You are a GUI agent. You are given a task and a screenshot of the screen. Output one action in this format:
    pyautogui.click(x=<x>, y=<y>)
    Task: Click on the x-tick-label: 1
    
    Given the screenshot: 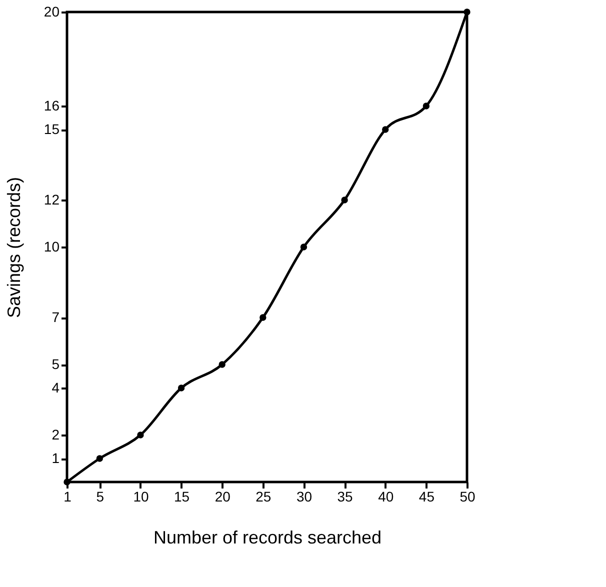 What is the action you would take?
    pyautogui.click(x=68, y=496)
    